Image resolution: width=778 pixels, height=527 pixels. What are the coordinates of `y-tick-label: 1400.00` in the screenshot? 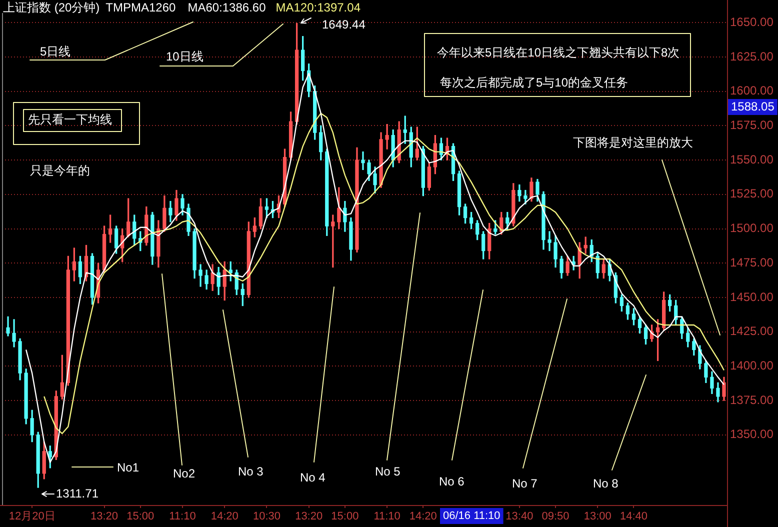 It's located at (752, 365).